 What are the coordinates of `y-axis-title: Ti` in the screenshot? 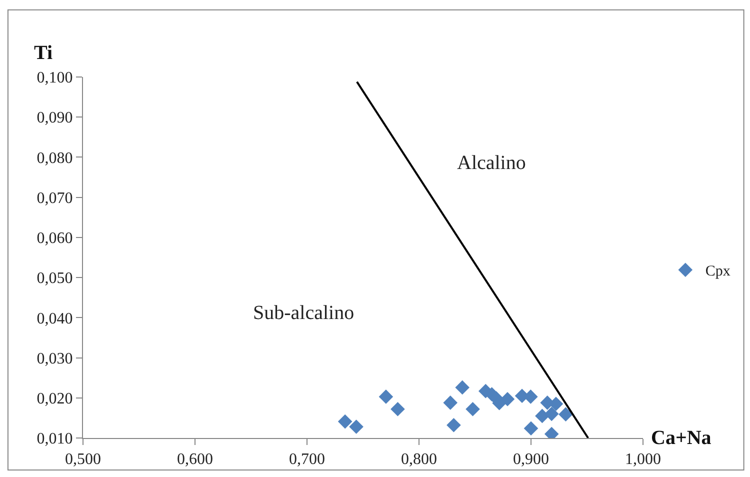 It's located at (43, 53).